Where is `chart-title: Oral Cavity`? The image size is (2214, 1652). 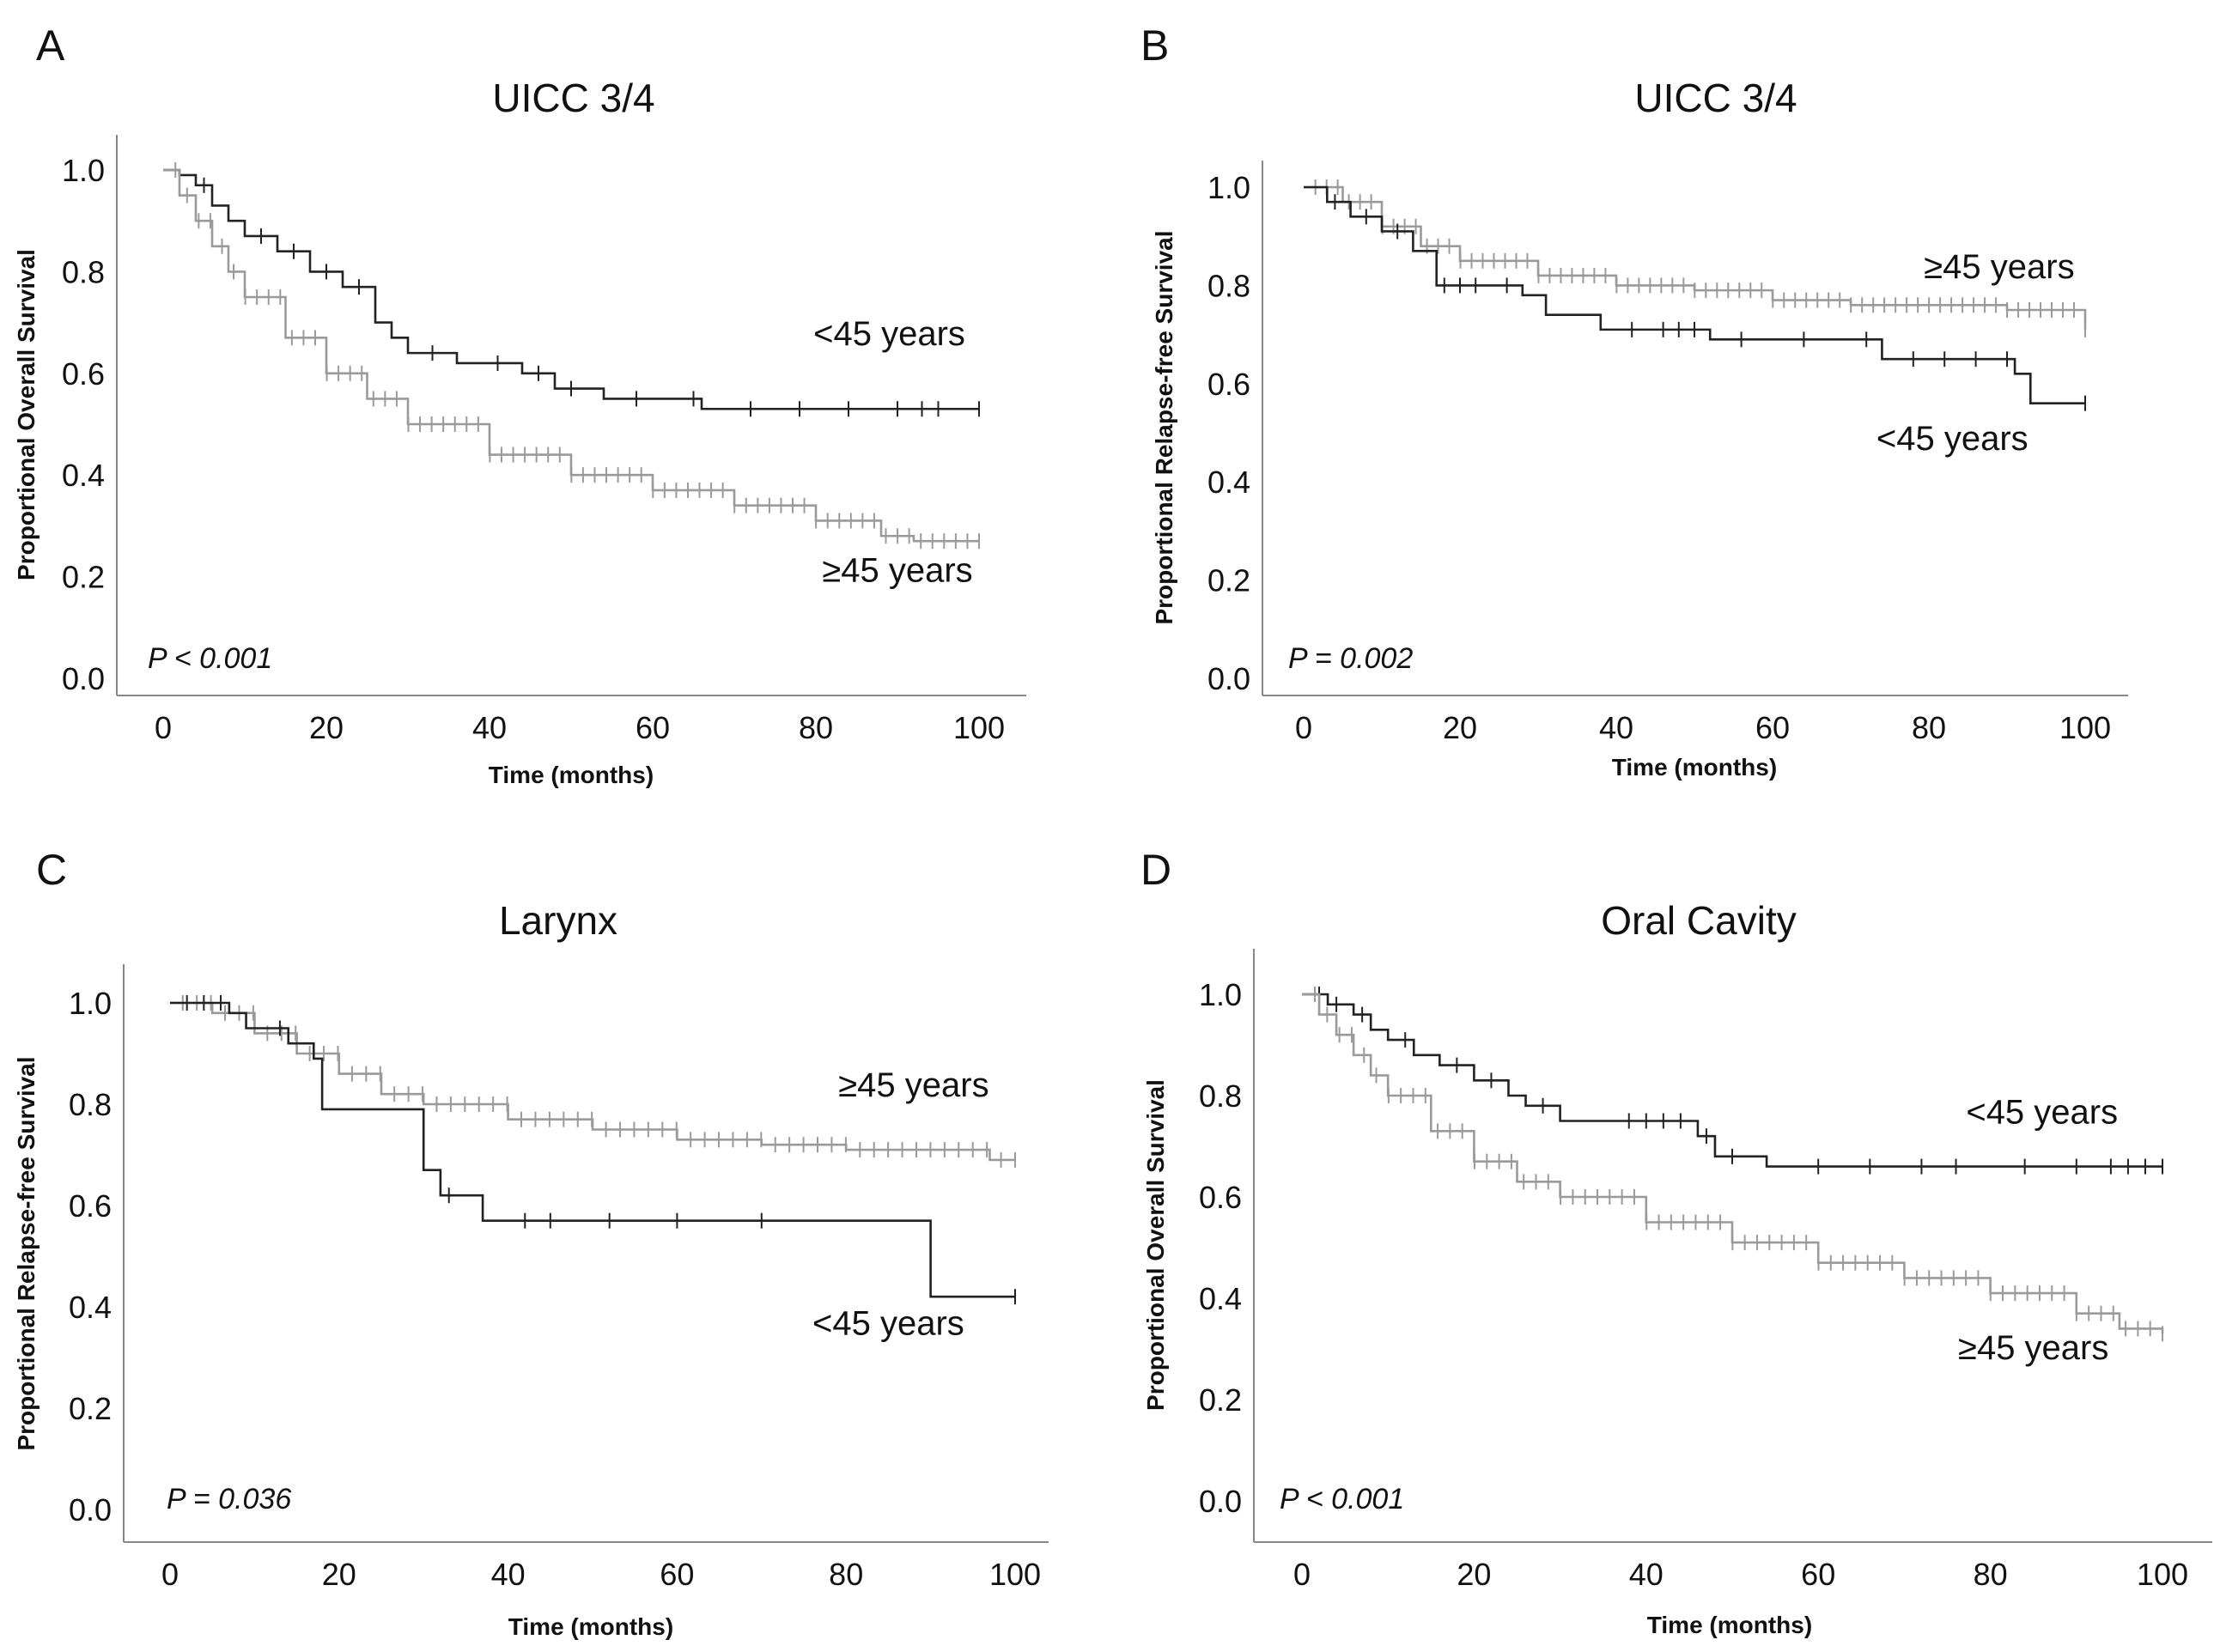
chart-title: Oral Cavity is located at coordinates (1698, 920).